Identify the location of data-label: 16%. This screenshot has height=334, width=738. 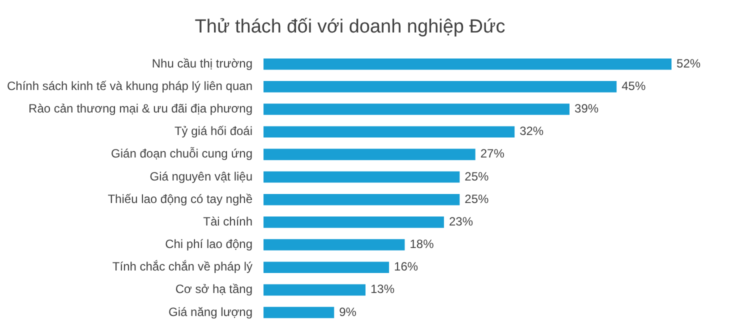
(406, 267).